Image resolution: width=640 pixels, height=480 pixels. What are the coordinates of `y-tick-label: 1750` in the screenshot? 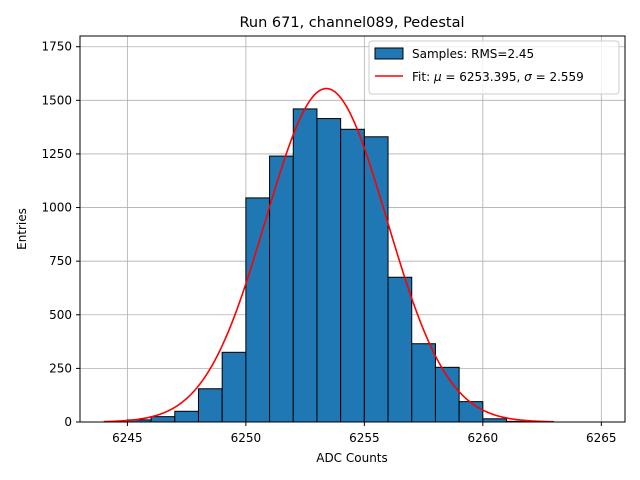 It's located at (56, 47).